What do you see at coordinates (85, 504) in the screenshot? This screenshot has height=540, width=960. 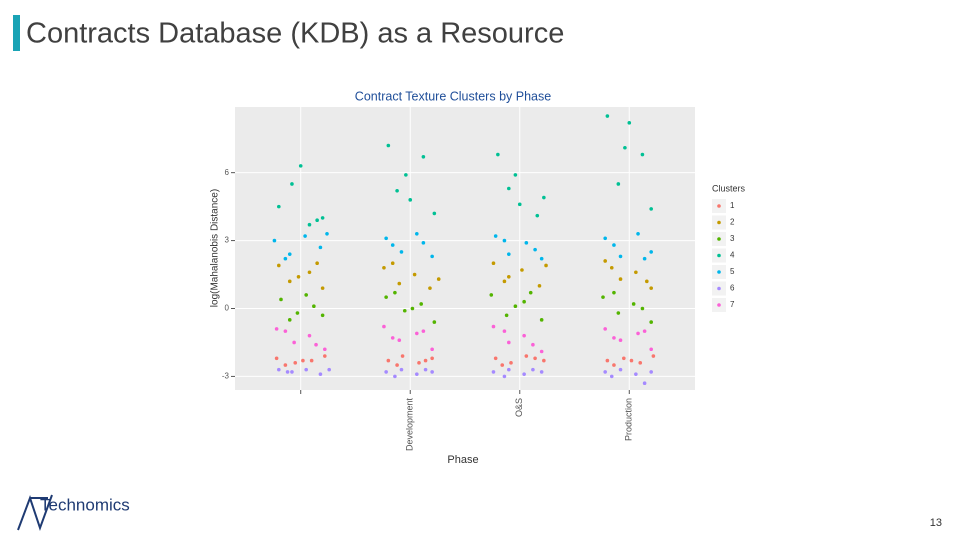 I see `logo-text: Technomics` at bounding box center [85, 504].